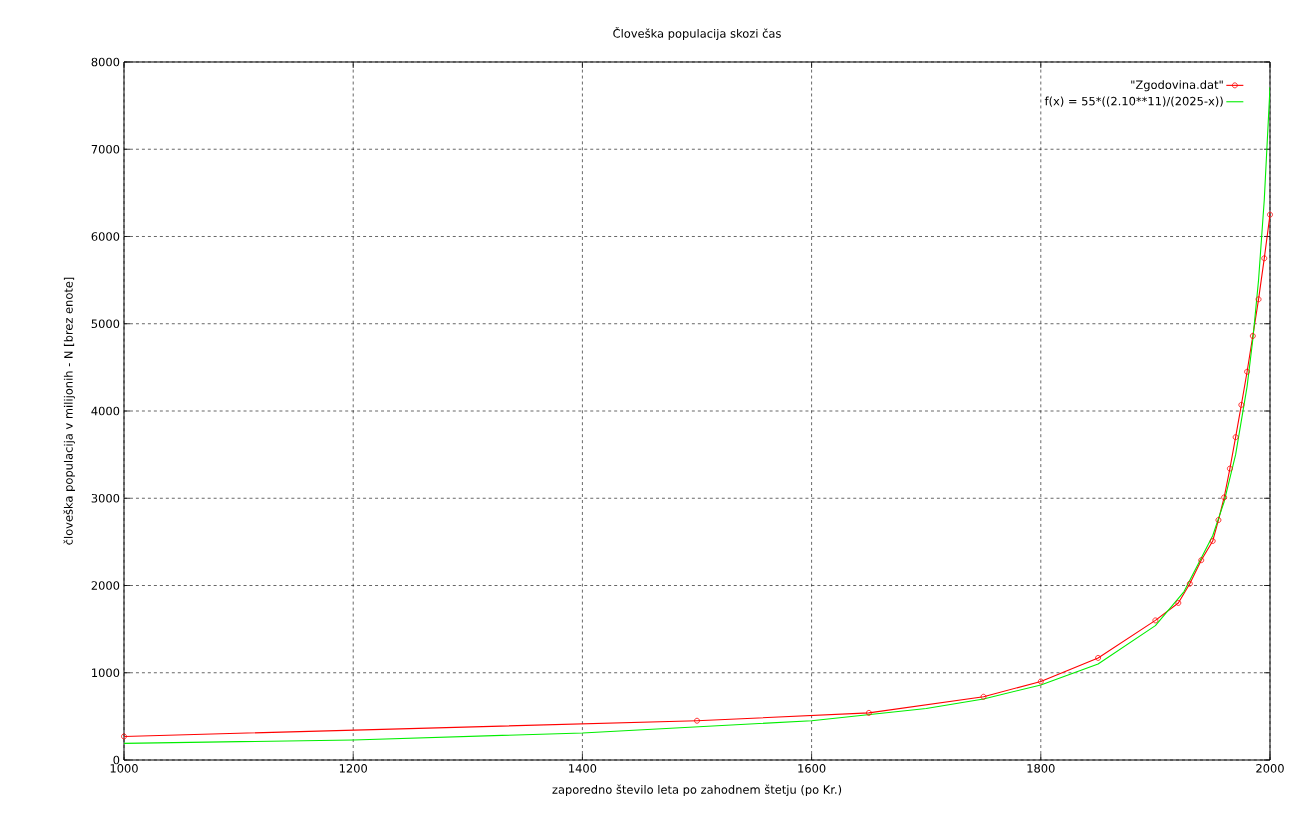  What do you see at coordinates (697, 790) in the screenshot?
I see `x-axis-title: zaporedno število leta po zahodnem štetju (po Kr.)` at bounding box center [697, 790].